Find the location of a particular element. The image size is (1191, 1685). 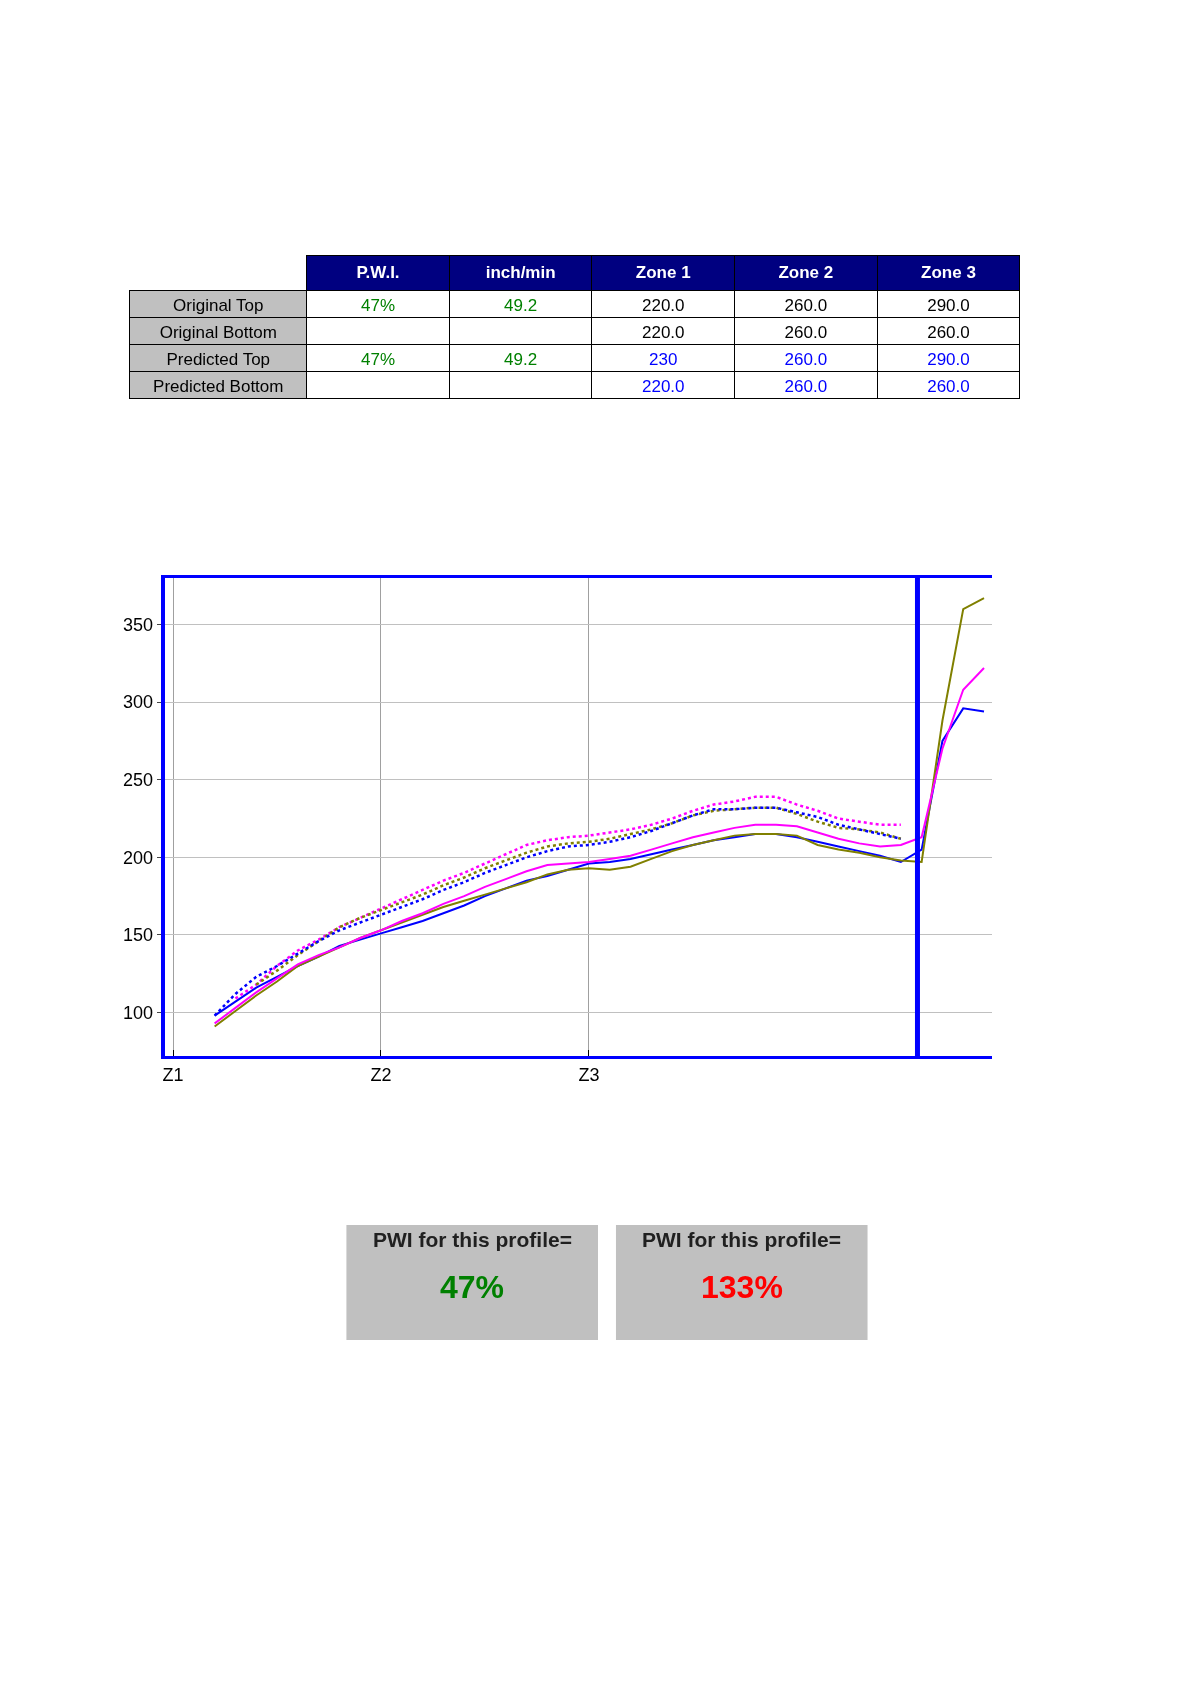

y-tick-label: 250 is located at coordinates (138, 780).